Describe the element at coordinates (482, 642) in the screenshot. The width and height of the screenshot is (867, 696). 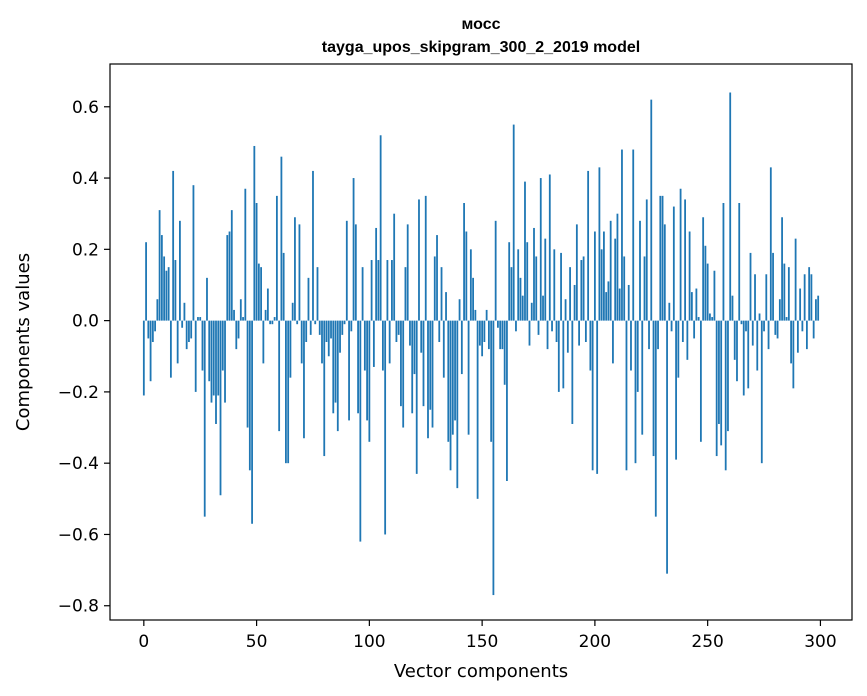
I see `x-tick-label: 150` at that location.